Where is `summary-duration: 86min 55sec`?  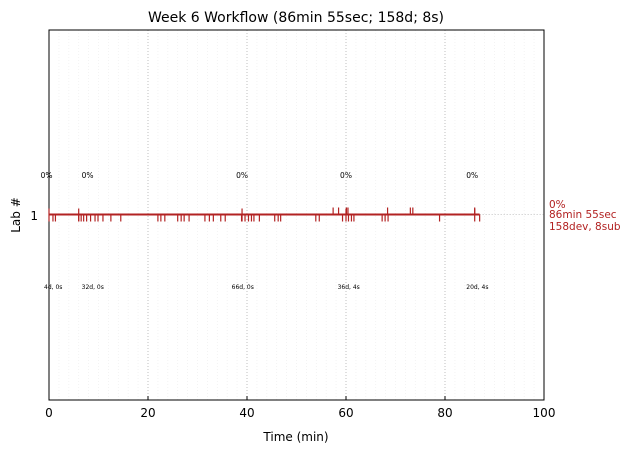
summary-duration: 86min 55sec is located at coordinates (583, 215).